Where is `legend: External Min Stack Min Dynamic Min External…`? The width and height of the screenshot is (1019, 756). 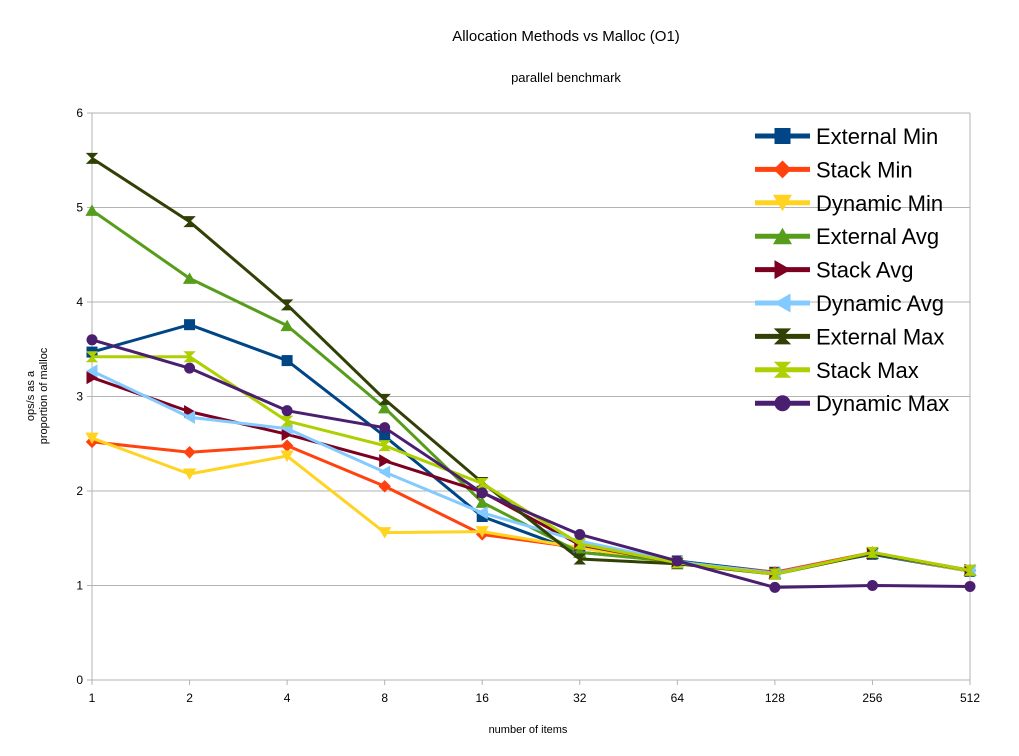
legend: External Min Stack Min Dynamic Min External… is located at coordinates (852, 270).